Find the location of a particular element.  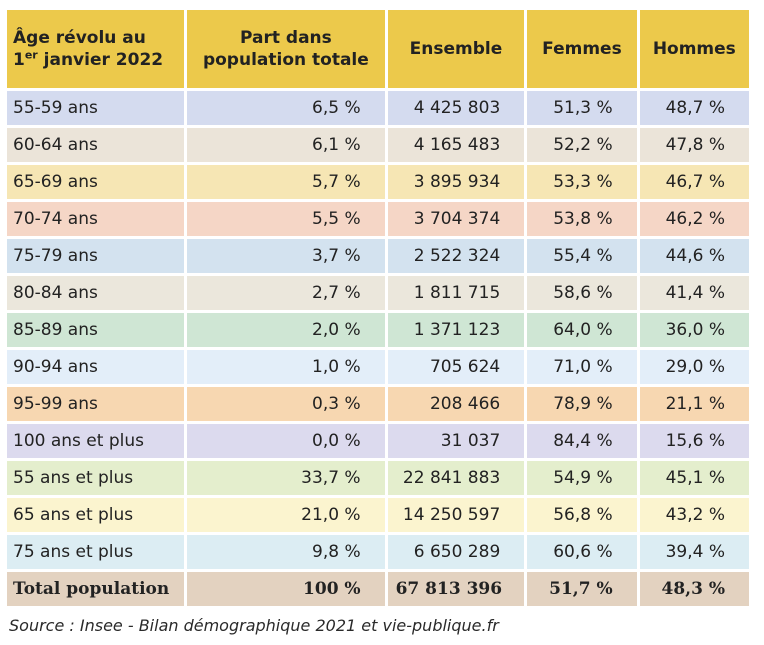

cell-femmes: 55,4 % is located at coordinates (582, 256).